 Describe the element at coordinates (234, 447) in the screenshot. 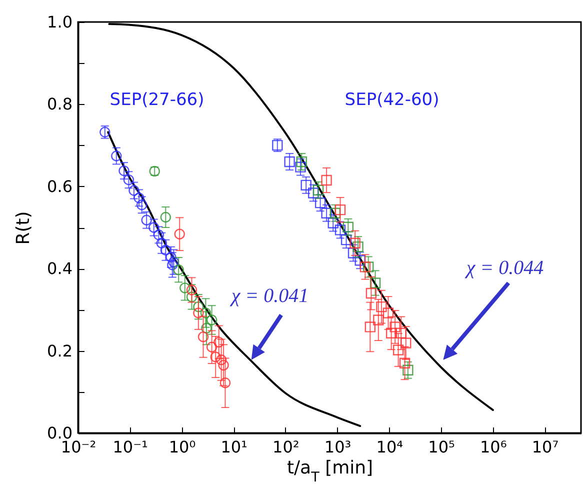

I see `x-tick-label: 10¹` at that location.